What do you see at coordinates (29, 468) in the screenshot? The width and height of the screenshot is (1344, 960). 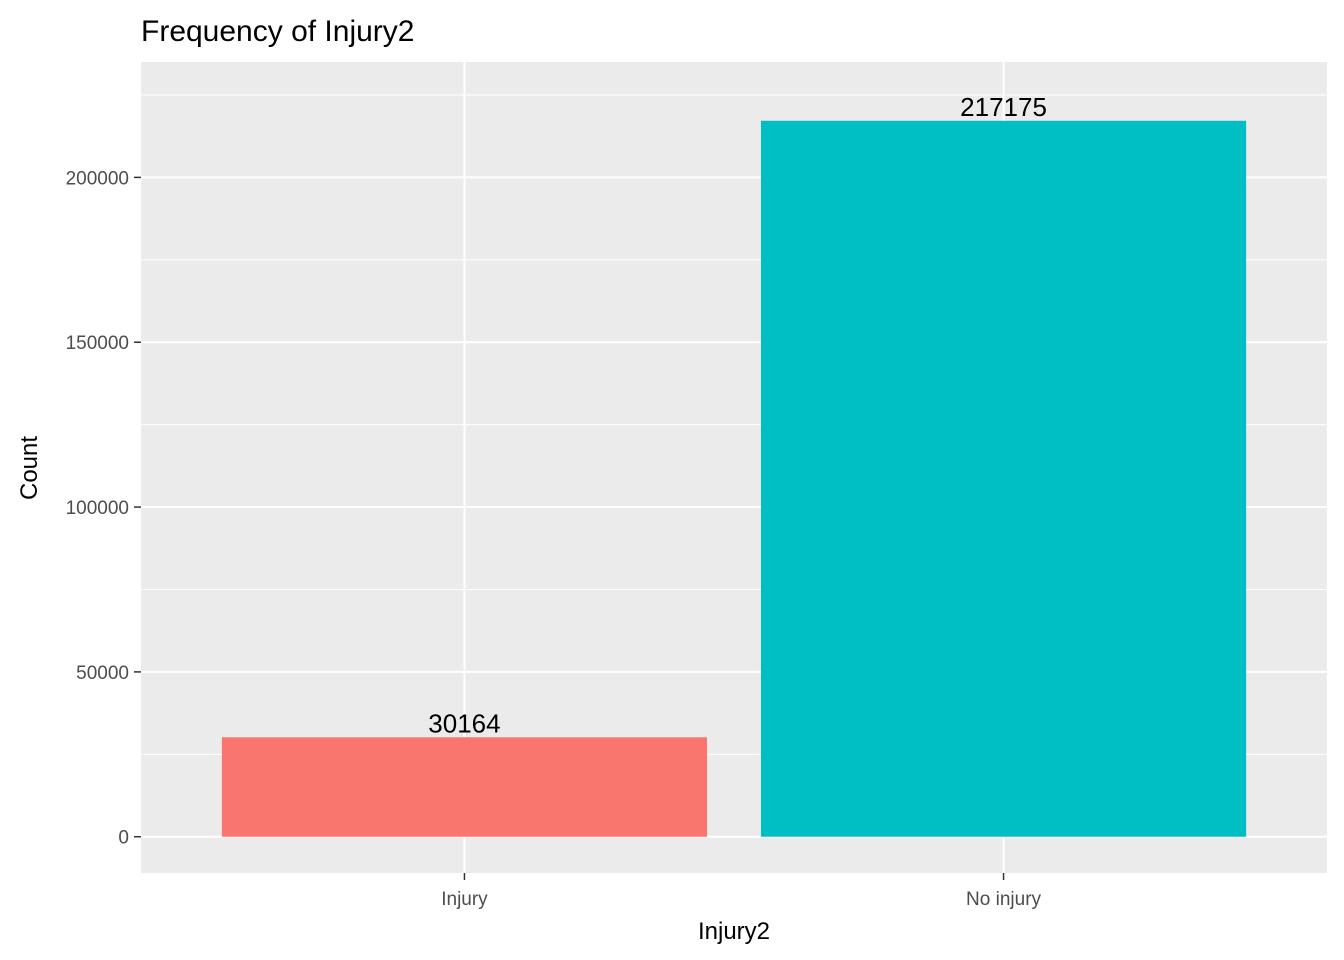 I see `y-axis-title: Count` at bounding box center [29, 468].